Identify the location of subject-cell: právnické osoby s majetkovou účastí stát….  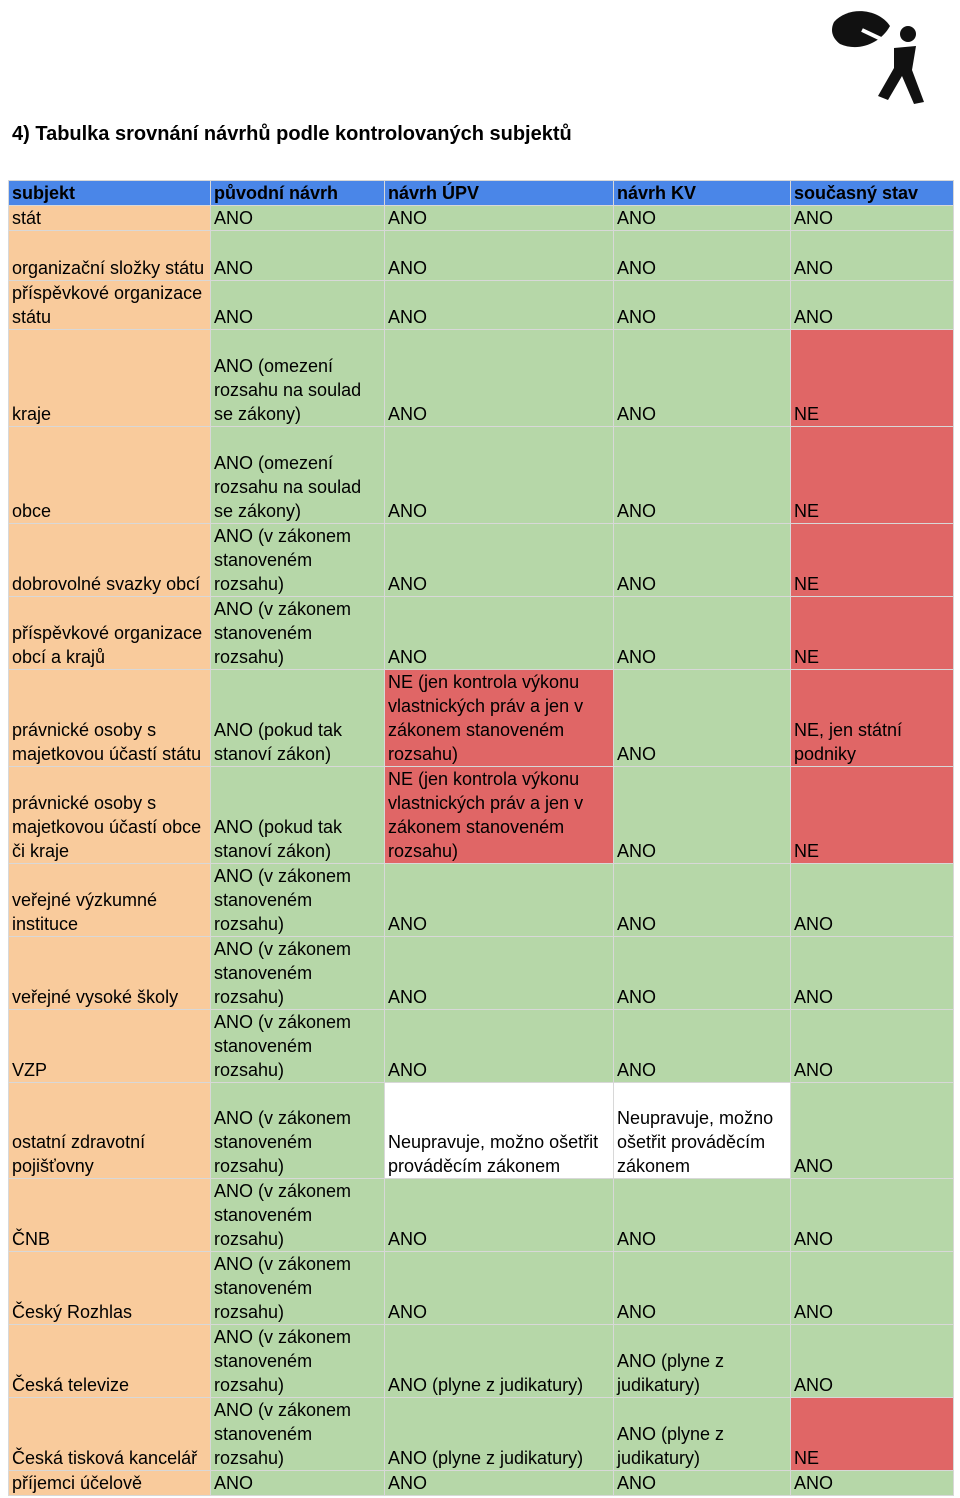
(109, 718).